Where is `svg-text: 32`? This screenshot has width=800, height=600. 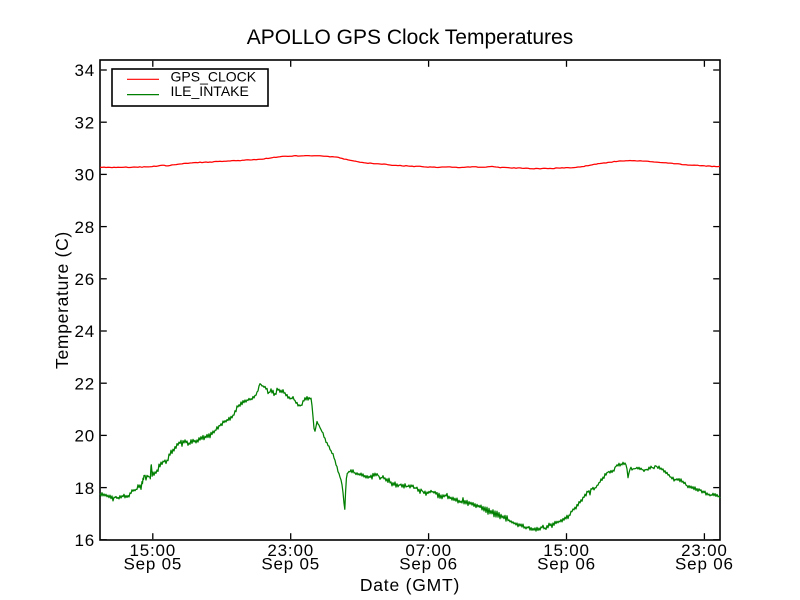
svg-text: 32 is located at coordinates (84, 122).